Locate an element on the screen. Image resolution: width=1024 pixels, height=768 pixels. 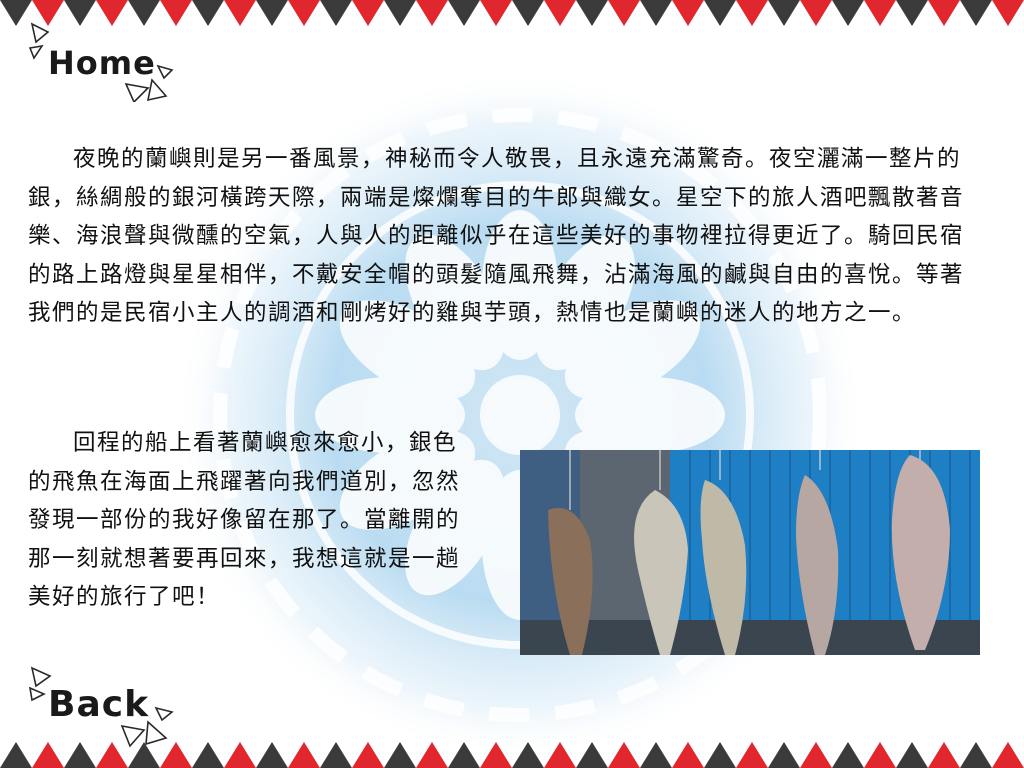
back-link: Back is located at coordinates (101, 706).